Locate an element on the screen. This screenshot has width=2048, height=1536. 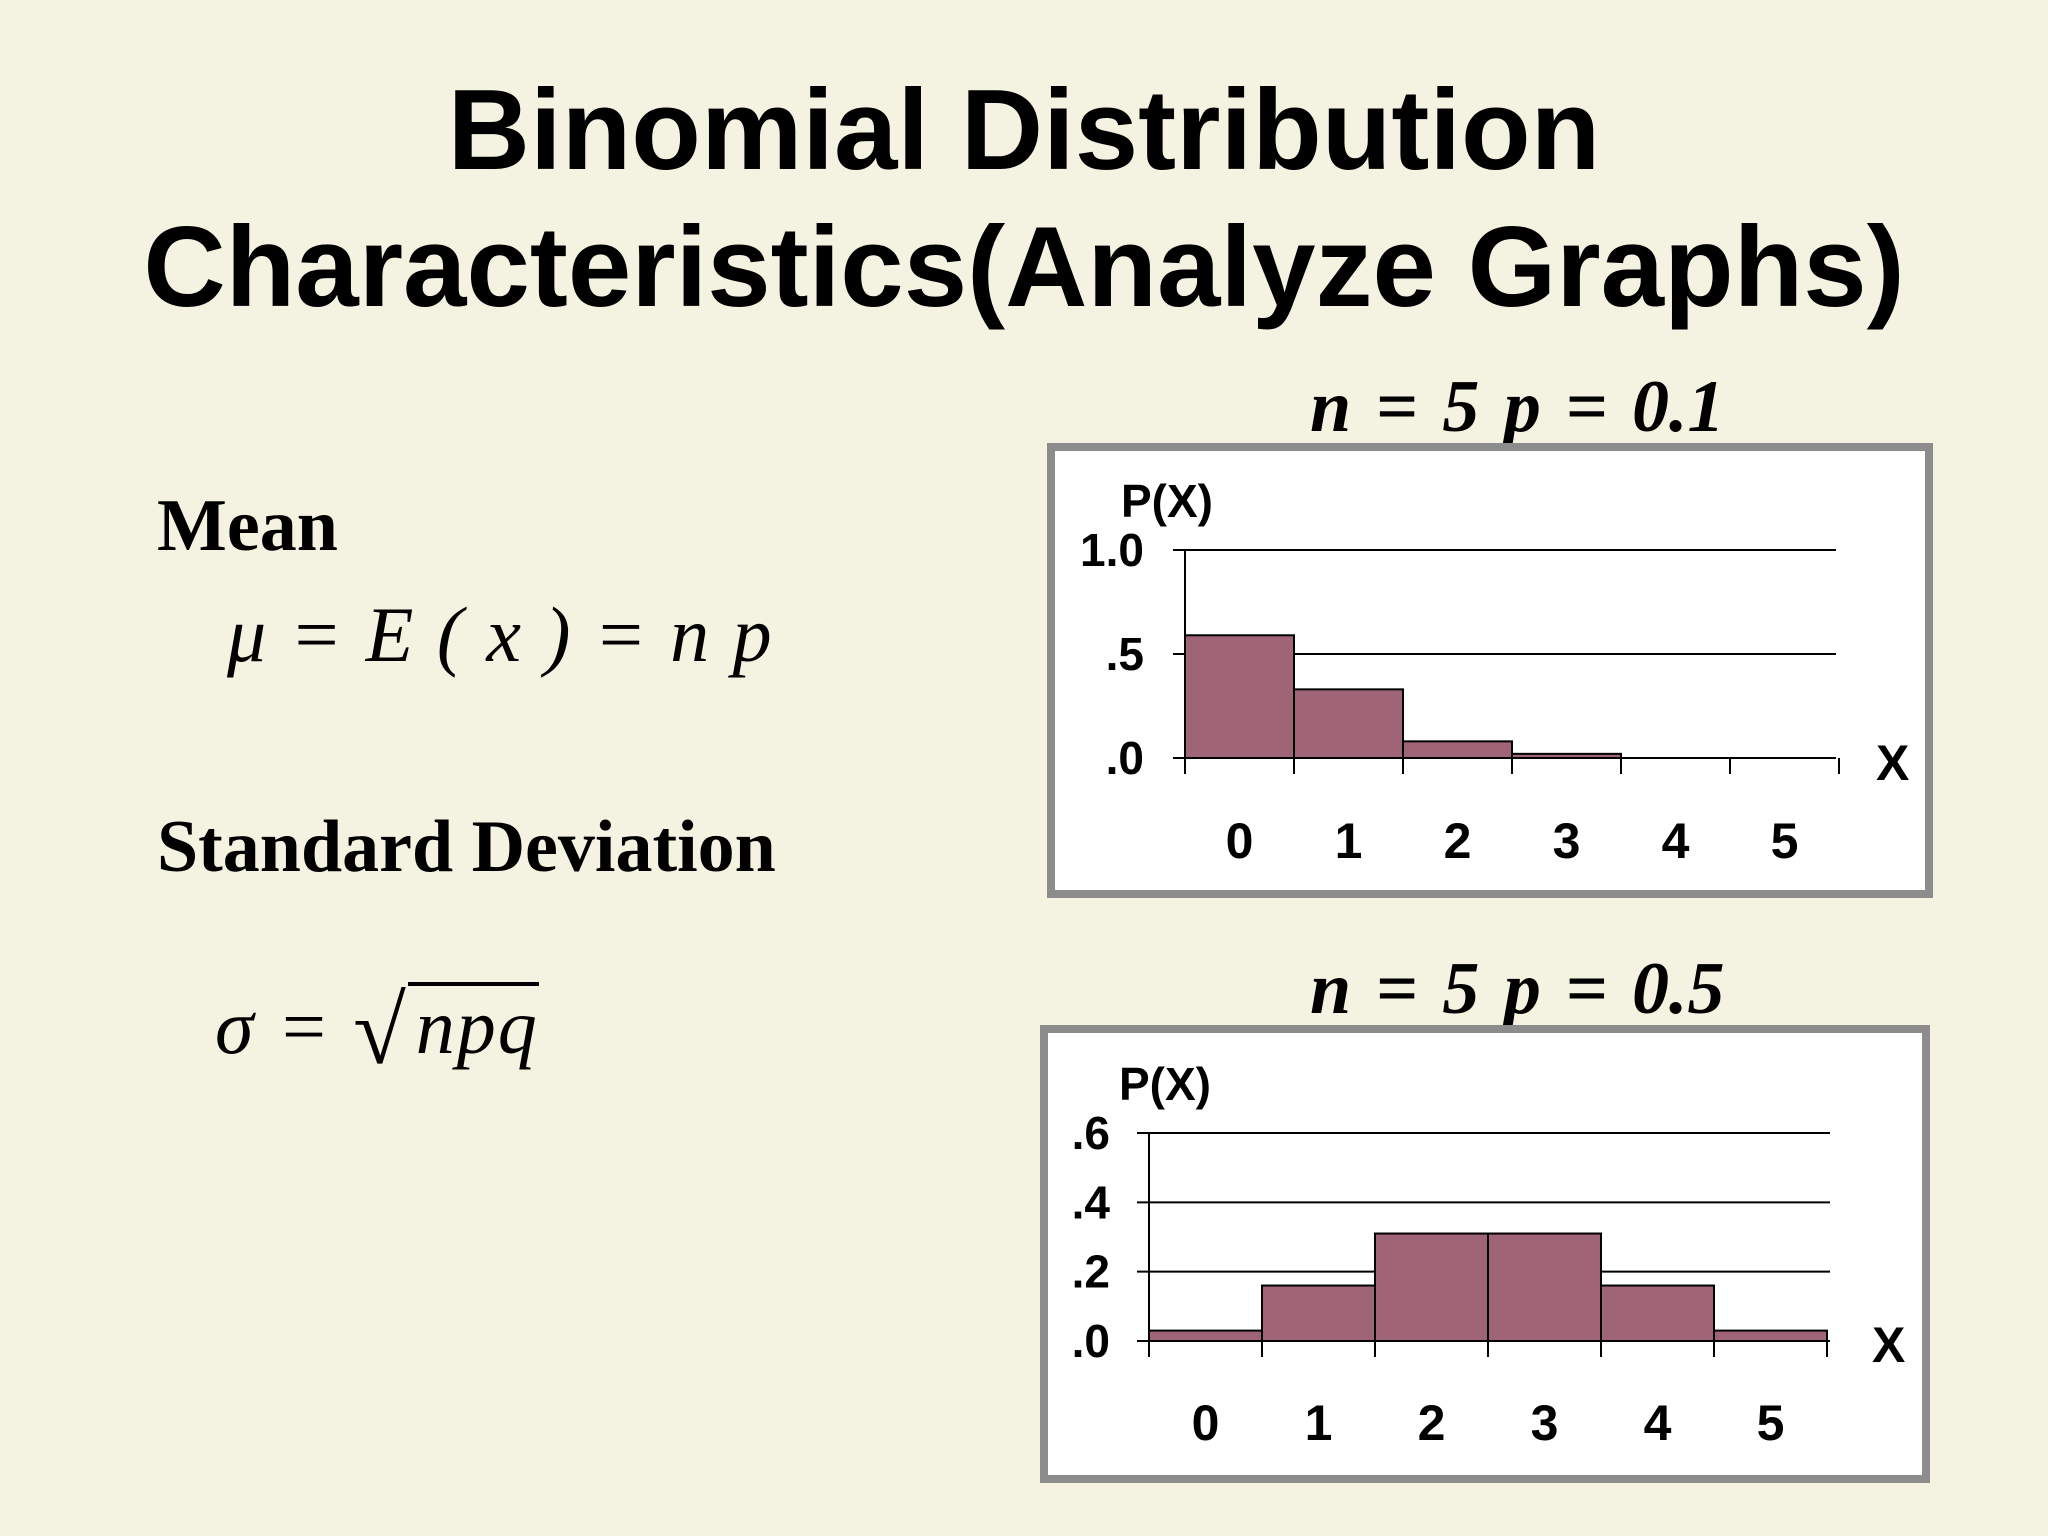
square-root-symbol: √ is located at coordinates (380, 1030).